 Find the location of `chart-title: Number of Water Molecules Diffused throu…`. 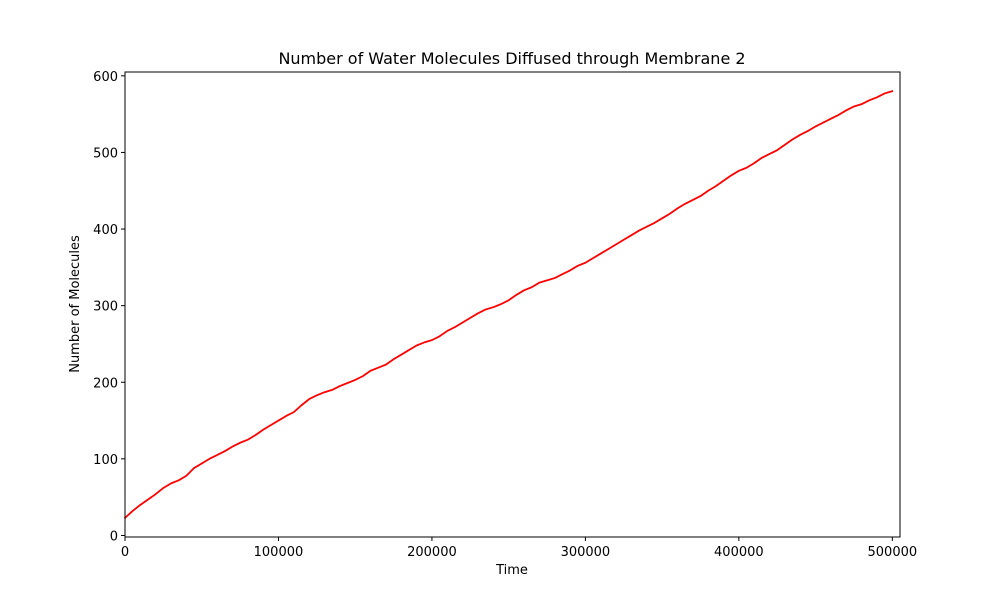

chart-title: Number of Water Molecules Diffused throu… is located at coordinates (511, 58).